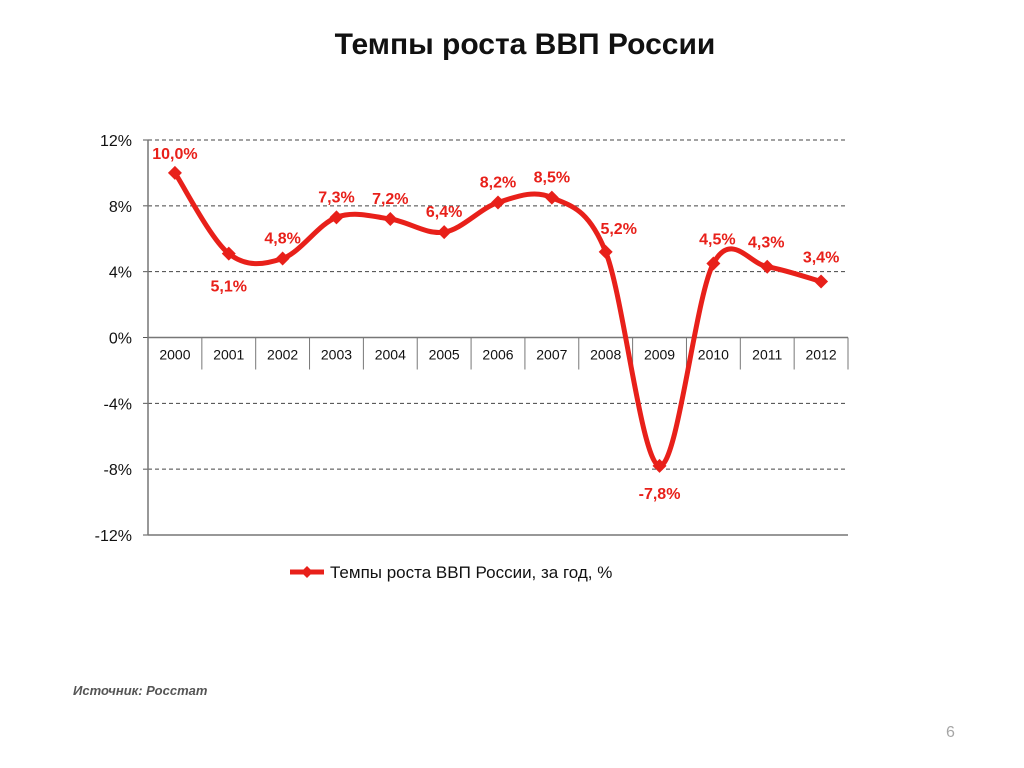 The height and width of the screenshot is (768, 1024). Describe the element at coordinates (120, 339) in the screenshot. I see `y-tick-label: 0%` at that location.